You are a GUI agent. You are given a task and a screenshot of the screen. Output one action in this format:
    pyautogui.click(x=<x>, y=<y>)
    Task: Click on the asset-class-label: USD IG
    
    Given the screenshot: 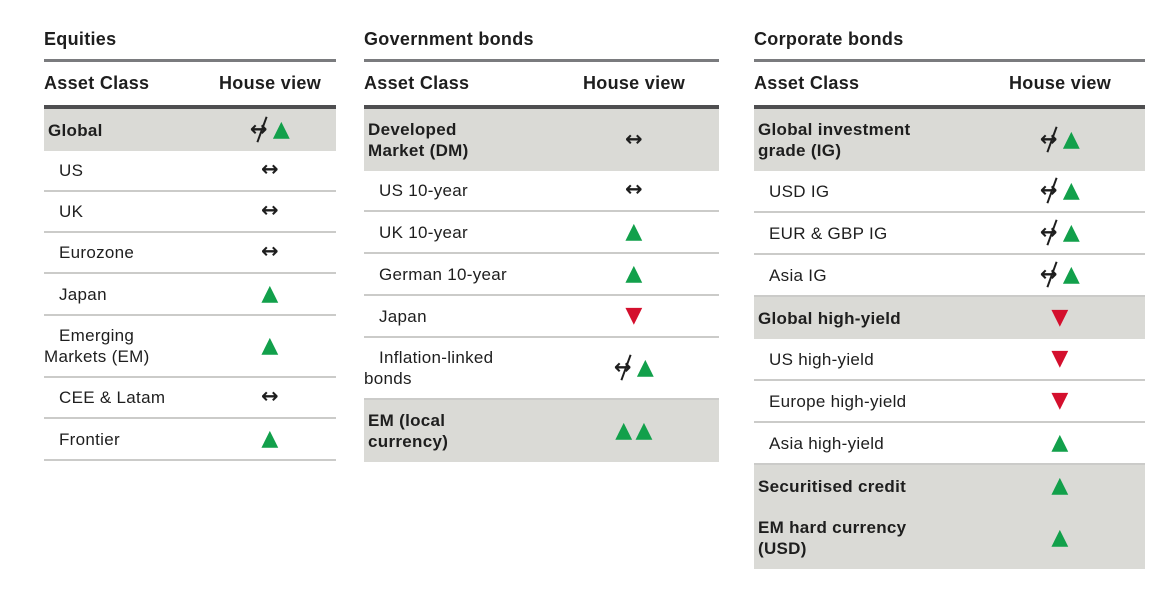 What is the action you would take?
    pyautogui.click(x=799, y=191)
    